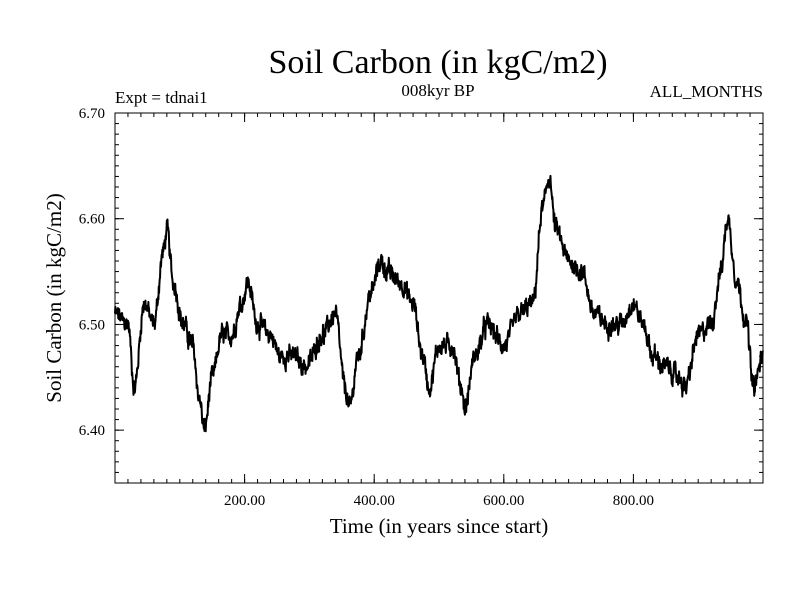  Describe the element at coordinates (92, 431) in the screenshot. I see `y-tick-label: 6.40` at that location.